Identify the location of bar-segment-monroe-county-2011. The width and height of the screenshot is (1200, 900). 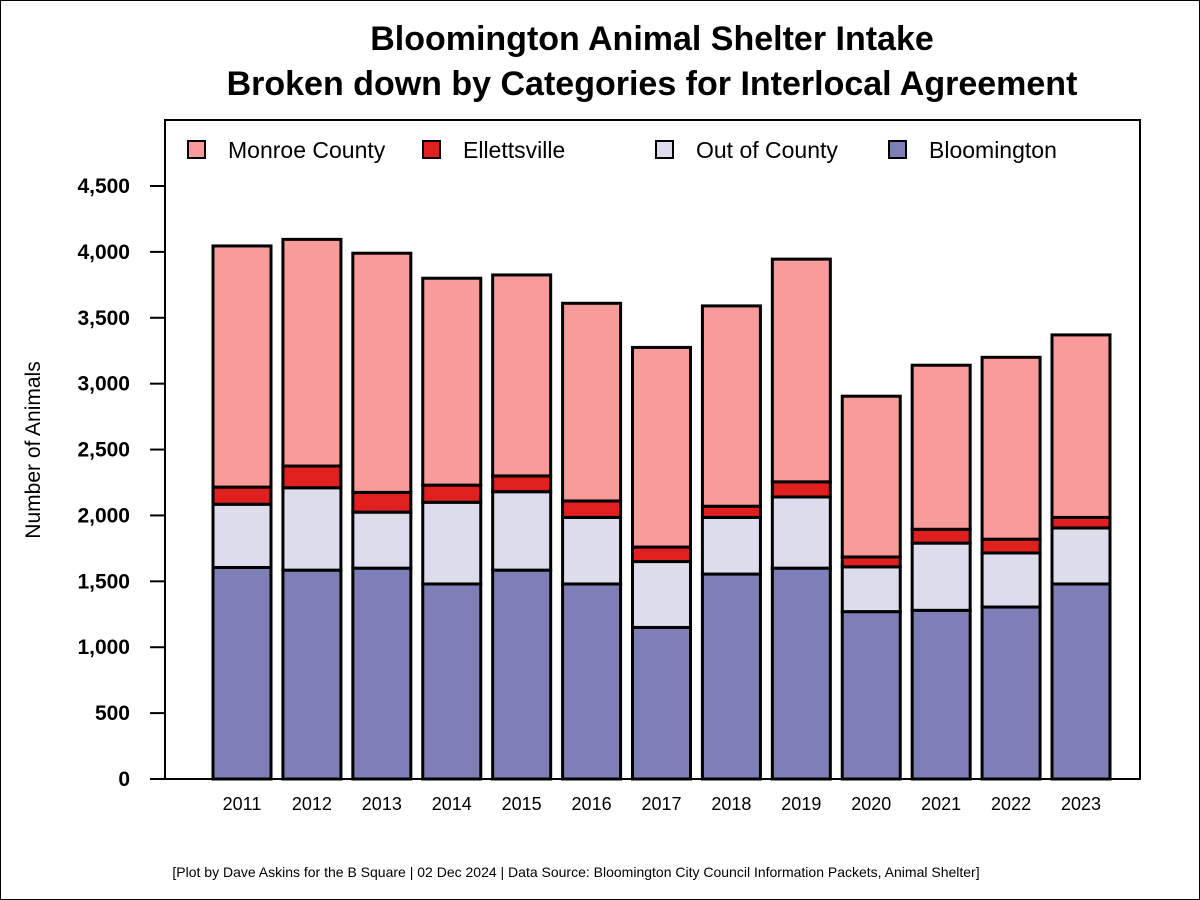
(242, 366).